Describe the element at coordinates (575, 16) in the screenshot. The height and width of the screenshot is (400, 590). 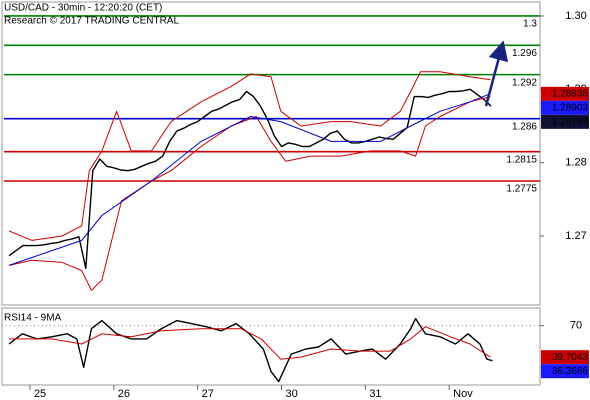
I see `y-tick-label: 1.30` at that location.